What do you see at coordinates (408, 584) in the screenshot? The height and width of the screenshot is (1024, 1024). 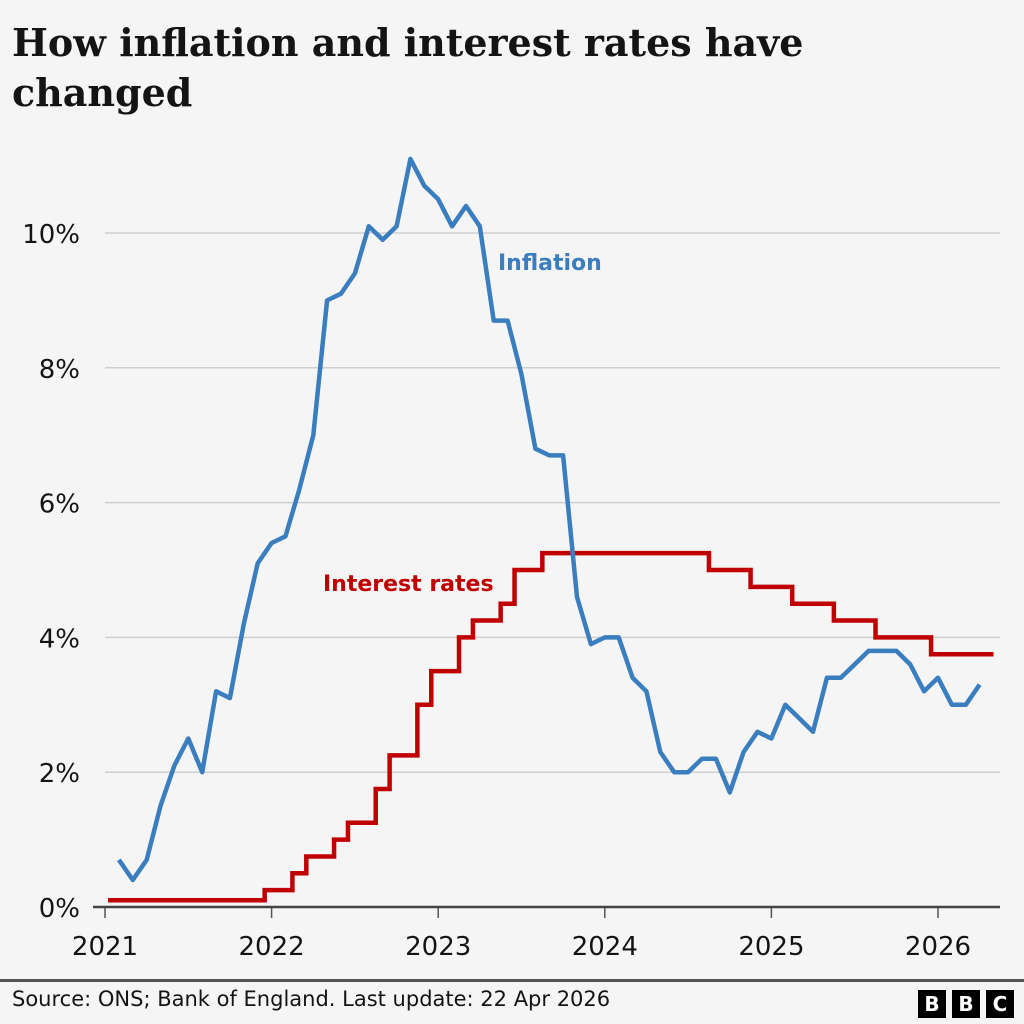 I see `series-label: Interest rates` at bounding box center [408, 584].